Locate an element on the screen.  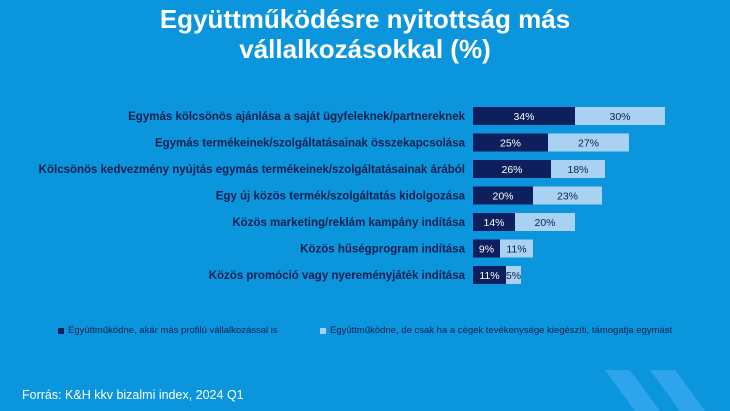
data-label-series-1: 11% is located at coordinates (489, 276).